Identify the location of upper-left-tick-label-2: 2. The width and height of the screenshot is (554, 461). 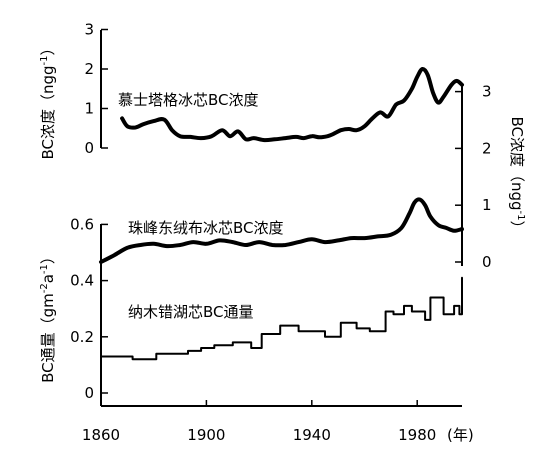
(89, 69).